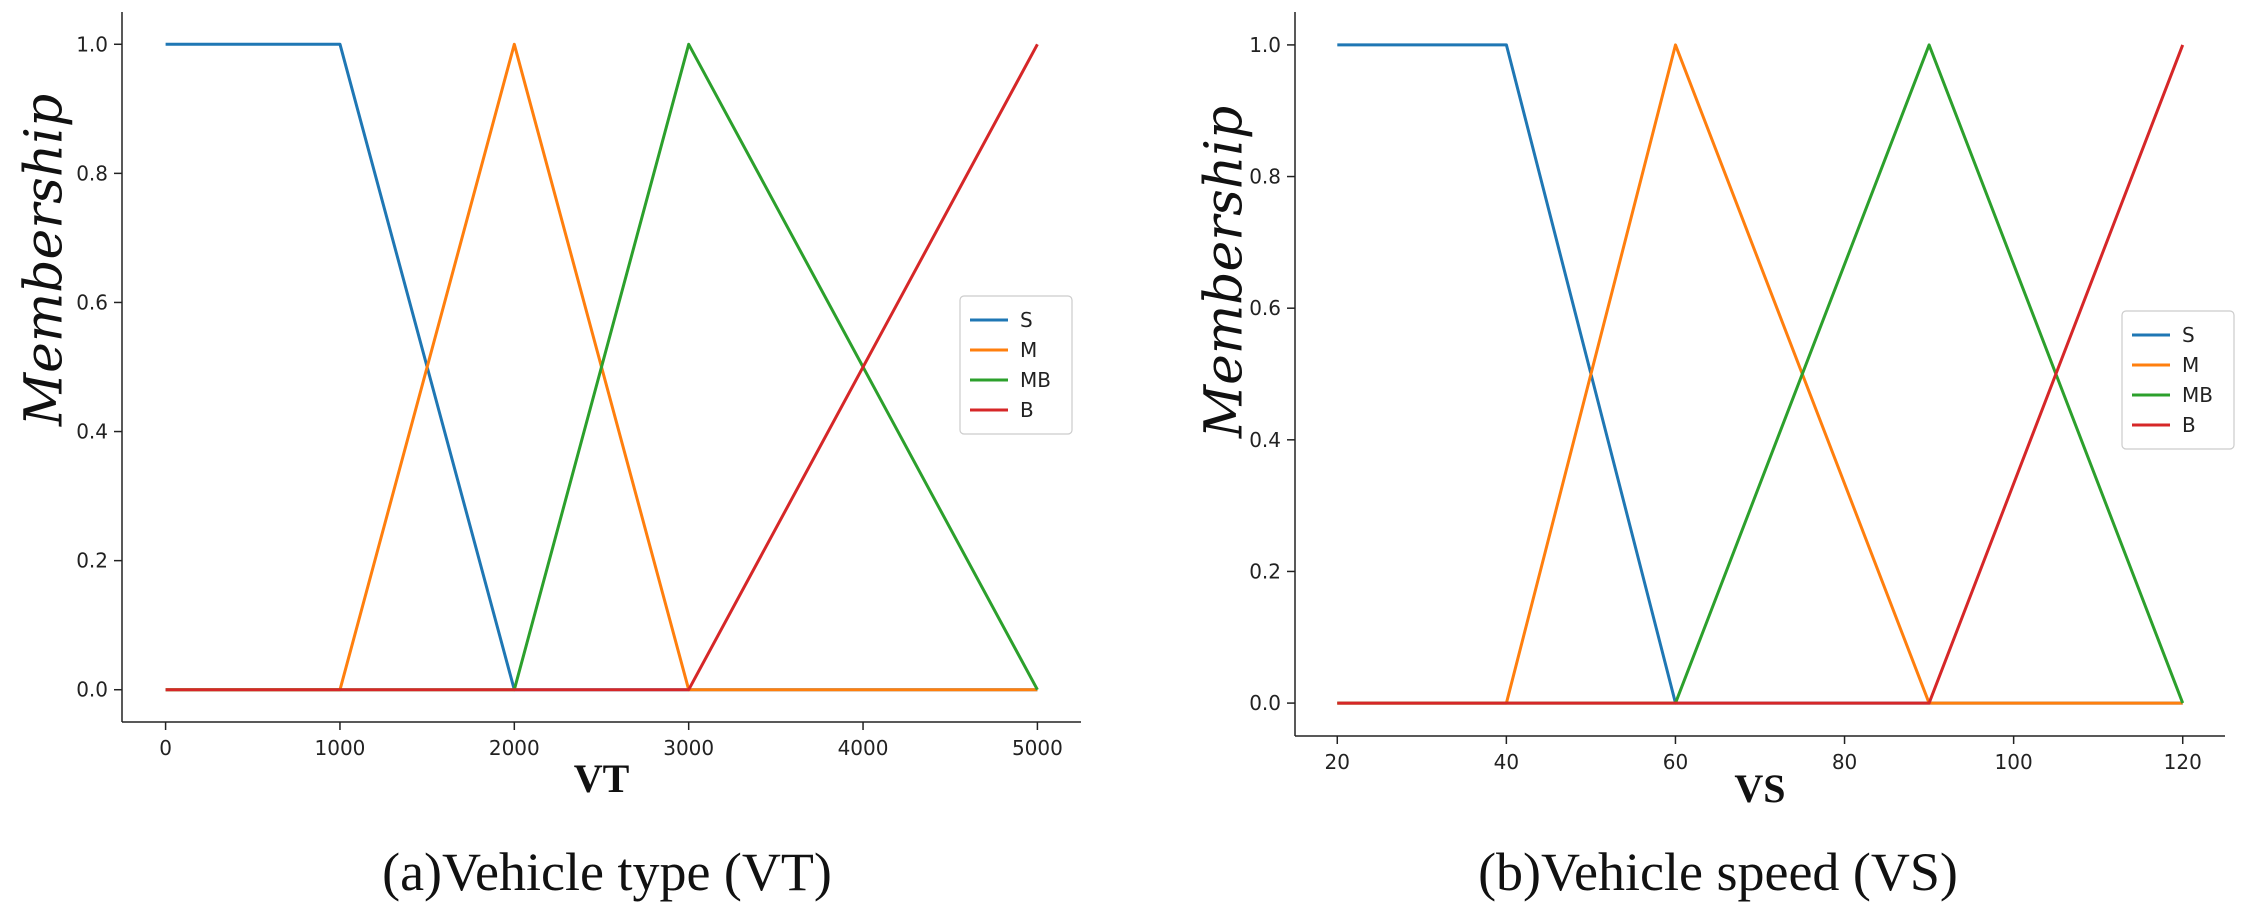 Image resolution: width=2250 pixels, height=912 pixels. What do you see at coordinates (602, 778) in the screenshot?
I see `x-axis-label: VT` at bounding box center [602, 778].